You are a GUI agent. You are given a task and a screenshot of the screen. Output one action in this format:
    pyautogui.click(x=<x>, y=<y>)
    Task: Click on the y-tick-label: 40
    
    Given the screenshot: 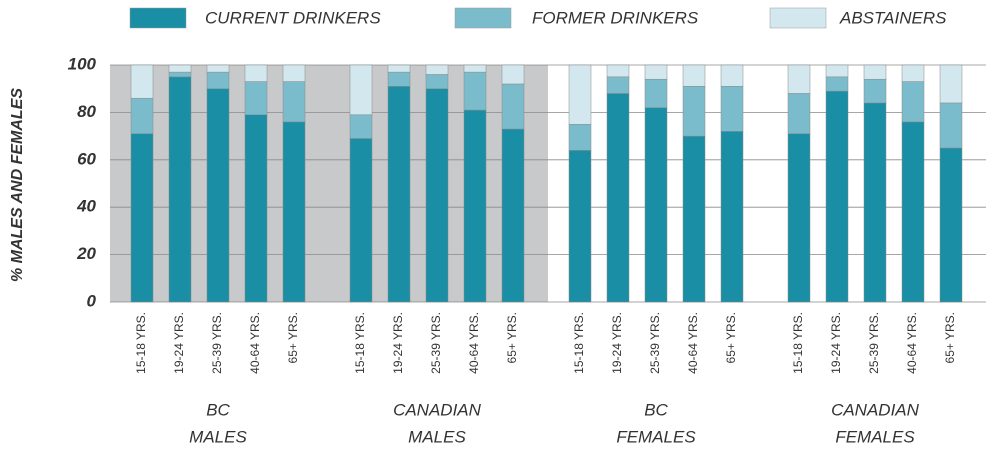 What is the action you would take?
    pyautogui.click(x=86, y=206)
    